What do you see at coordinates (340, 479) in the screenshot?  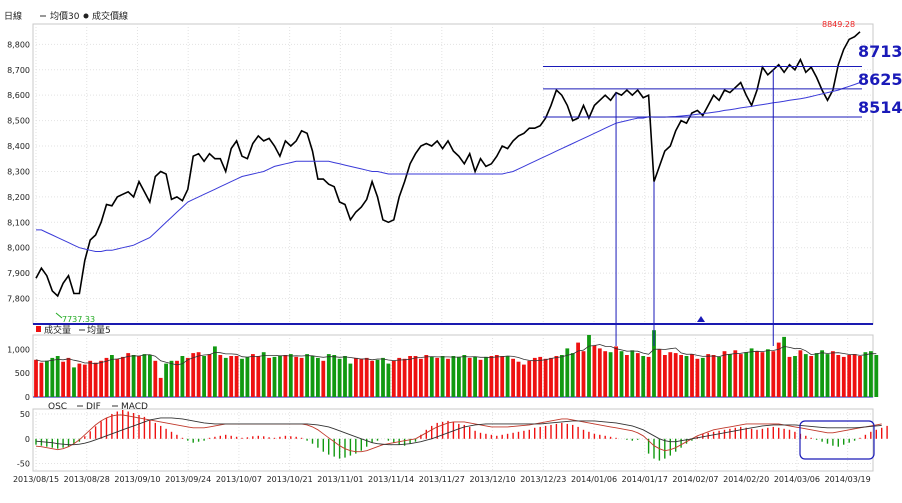 I see `x-tick-label: 2013/11/01` at bounding box center [340, 479].